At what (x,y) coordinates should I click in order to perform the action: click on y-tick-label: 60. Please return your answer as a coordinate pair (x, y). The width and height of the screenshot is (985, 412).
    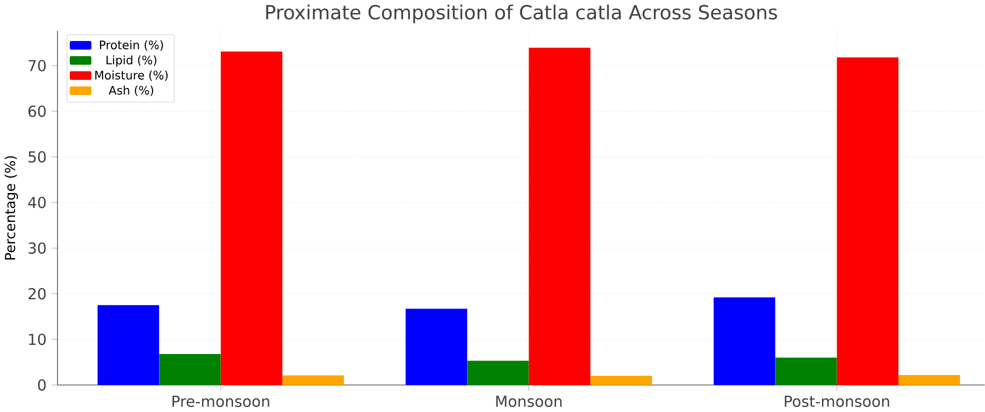
    Looking at the image, I should click on (37, 112).